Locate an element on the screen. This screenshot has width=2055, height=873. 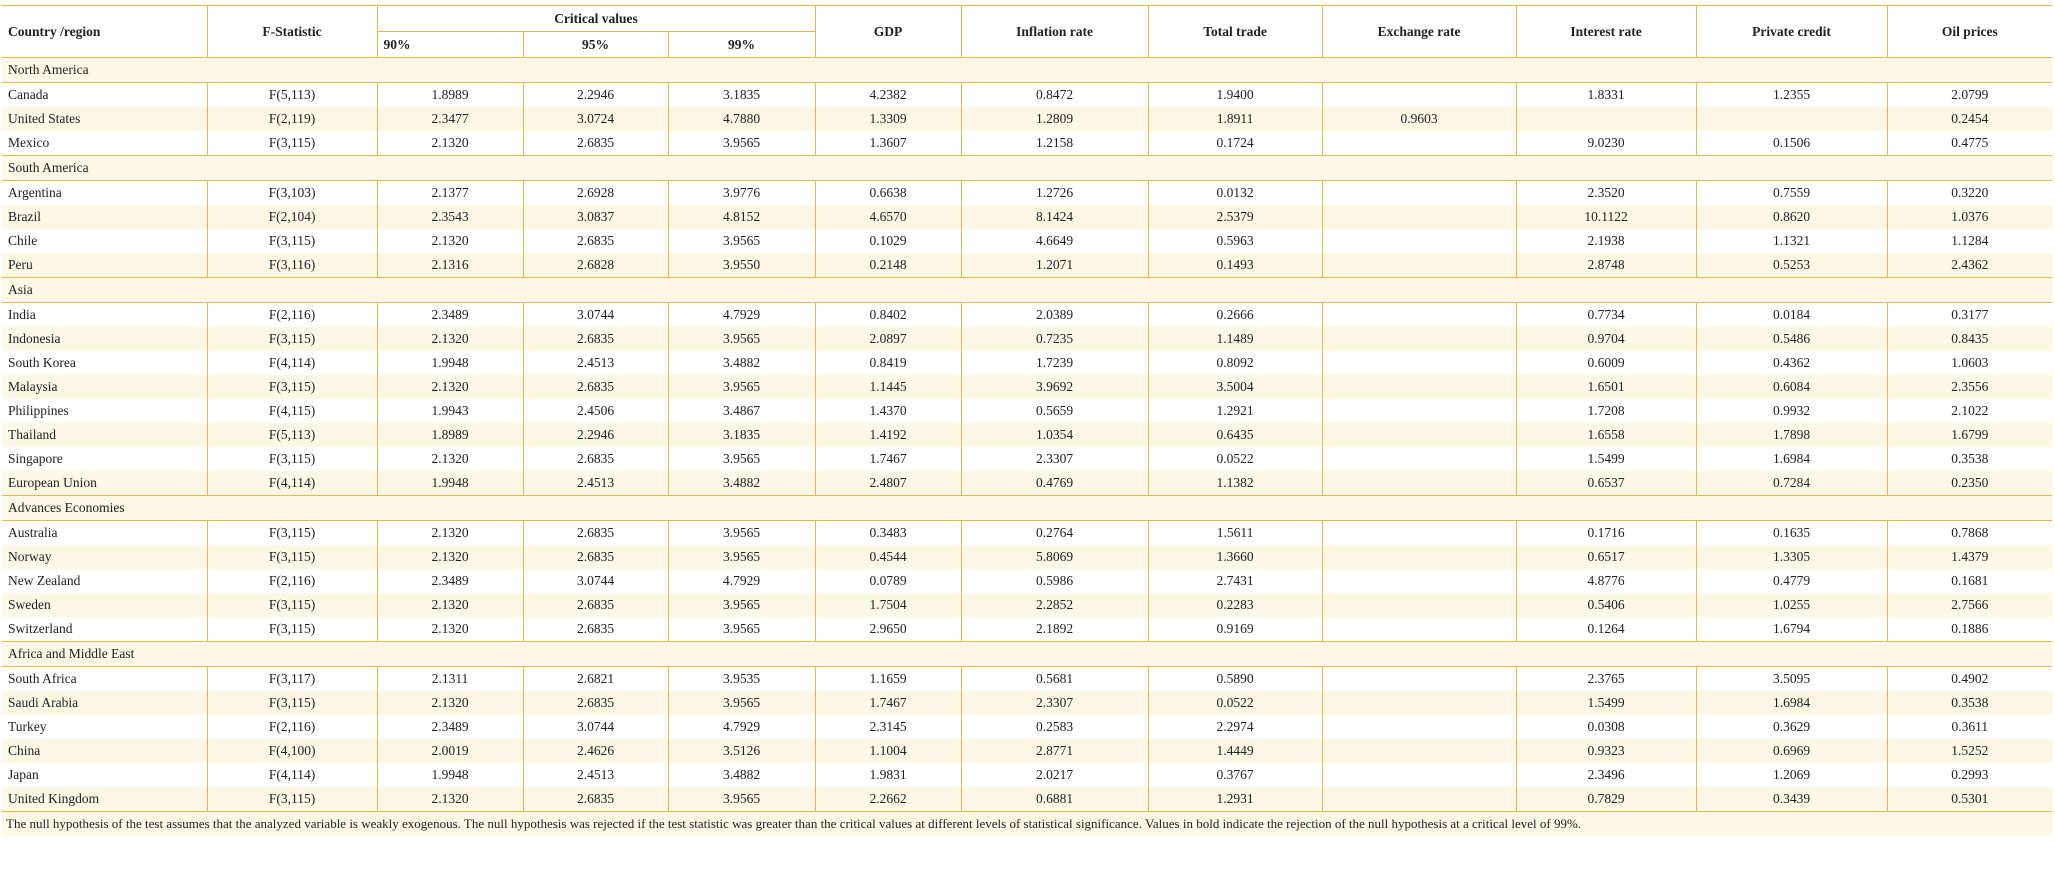
cell: 0.9932 is located at coordinates (1791, 411).